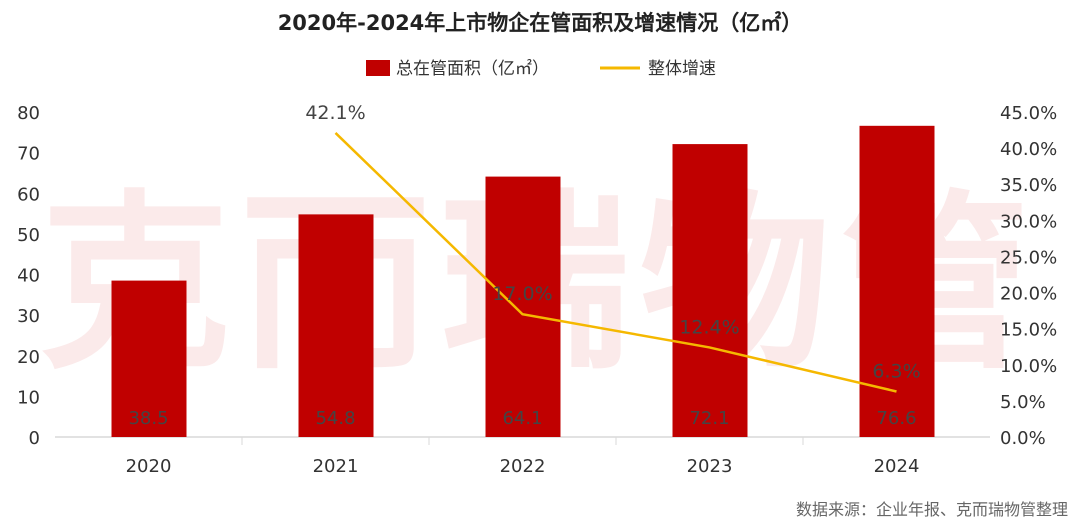  What do you see at coordinates (335, 418) in the screenshot?
I see `bar-data-label: 54.8` at bounding box center [335, 418].